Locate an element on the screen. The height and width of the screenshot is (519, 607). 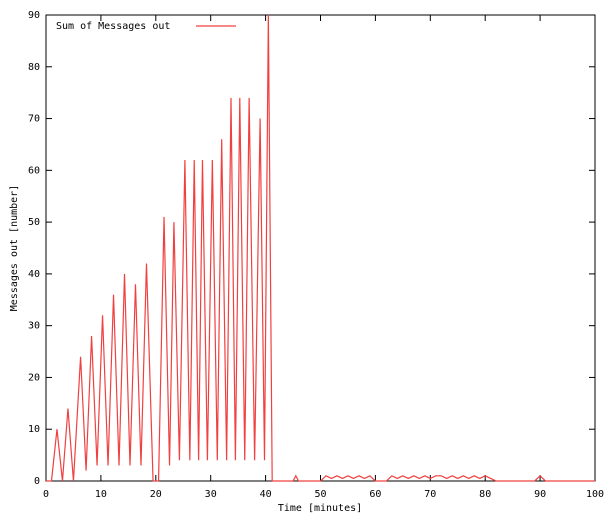
y-tick-label: 30 is located at coordinates (34, 326).